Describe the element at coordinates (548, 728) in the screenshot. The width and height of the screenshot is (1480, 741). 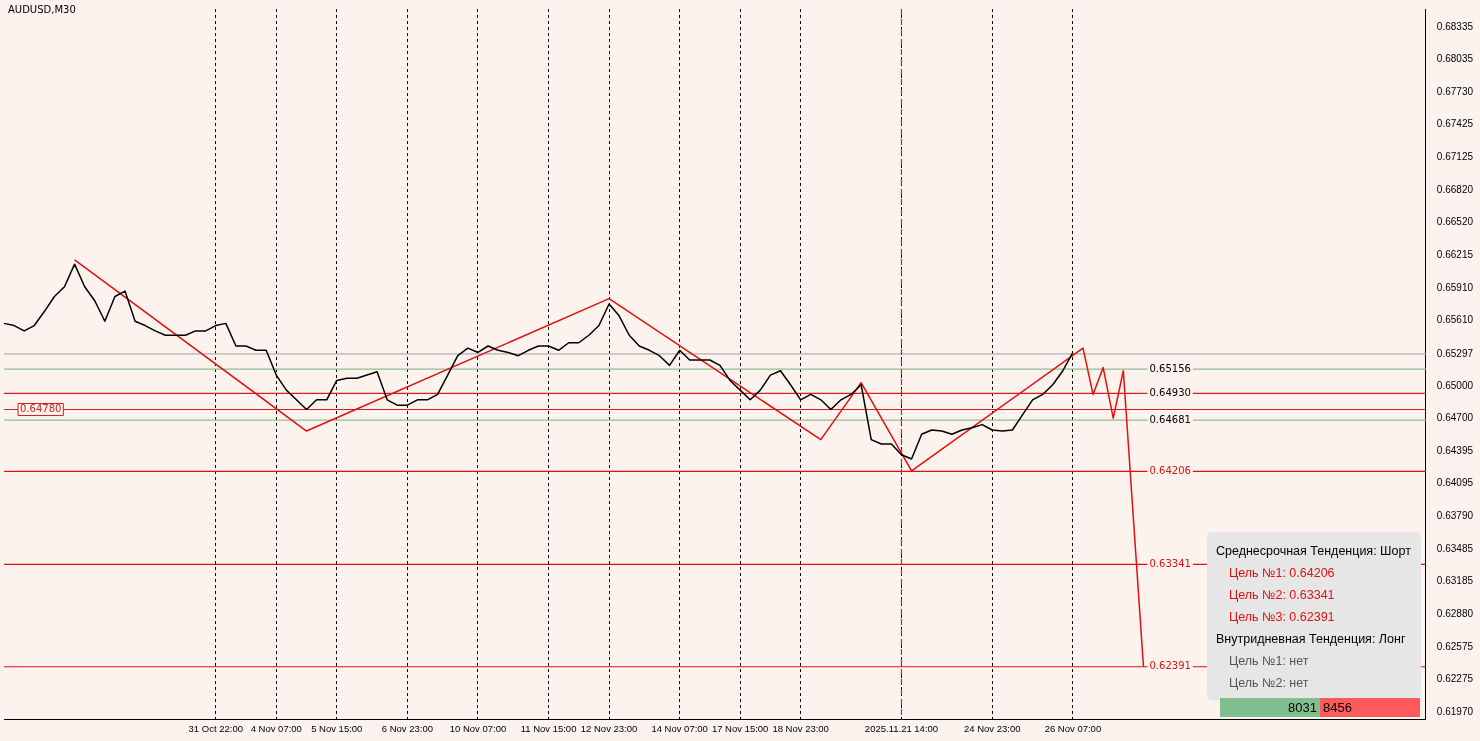
I see `x-tick-label: 11 Nov 15:00` at that location.